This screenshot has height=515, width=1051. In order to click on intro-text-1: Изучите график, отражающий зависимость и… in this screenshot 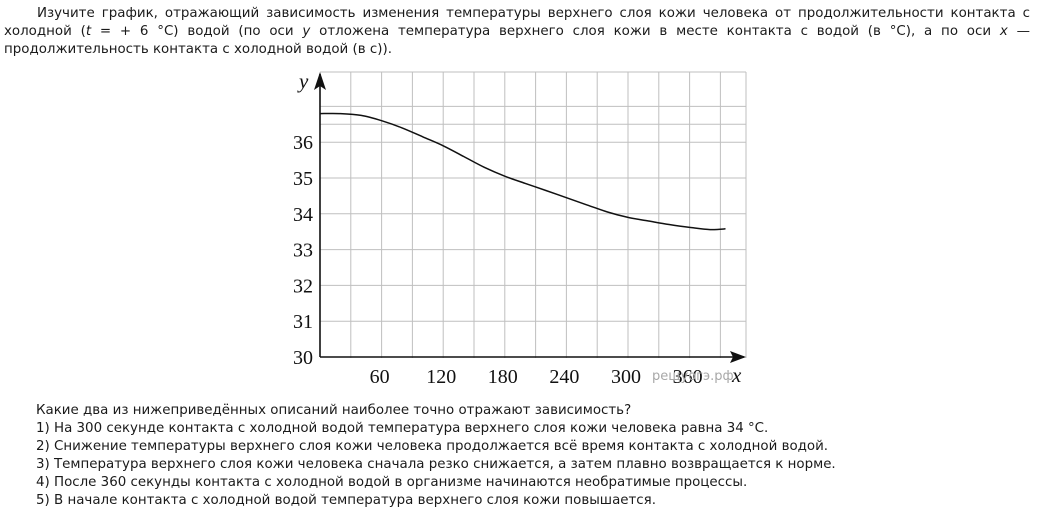, I will do `click(517, 22)`.